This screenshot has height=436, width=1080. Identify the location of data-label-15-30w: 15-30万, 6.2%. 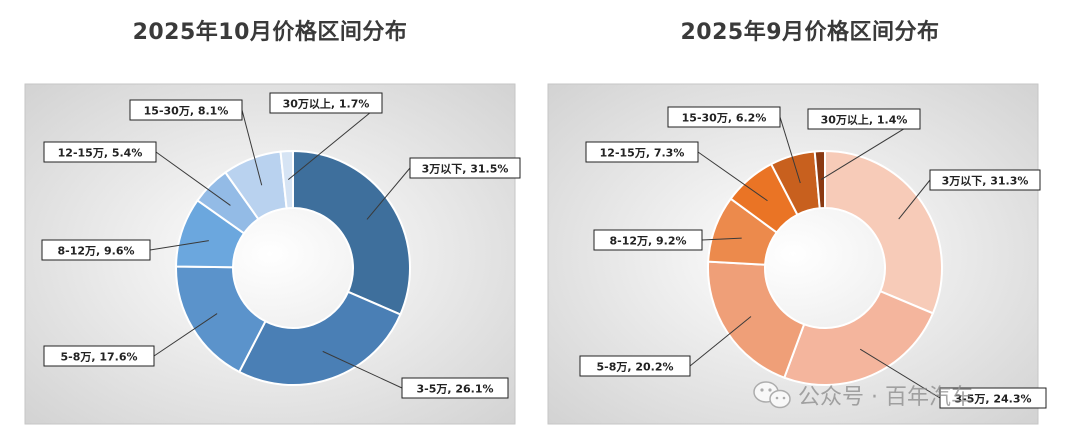
(724, 117).